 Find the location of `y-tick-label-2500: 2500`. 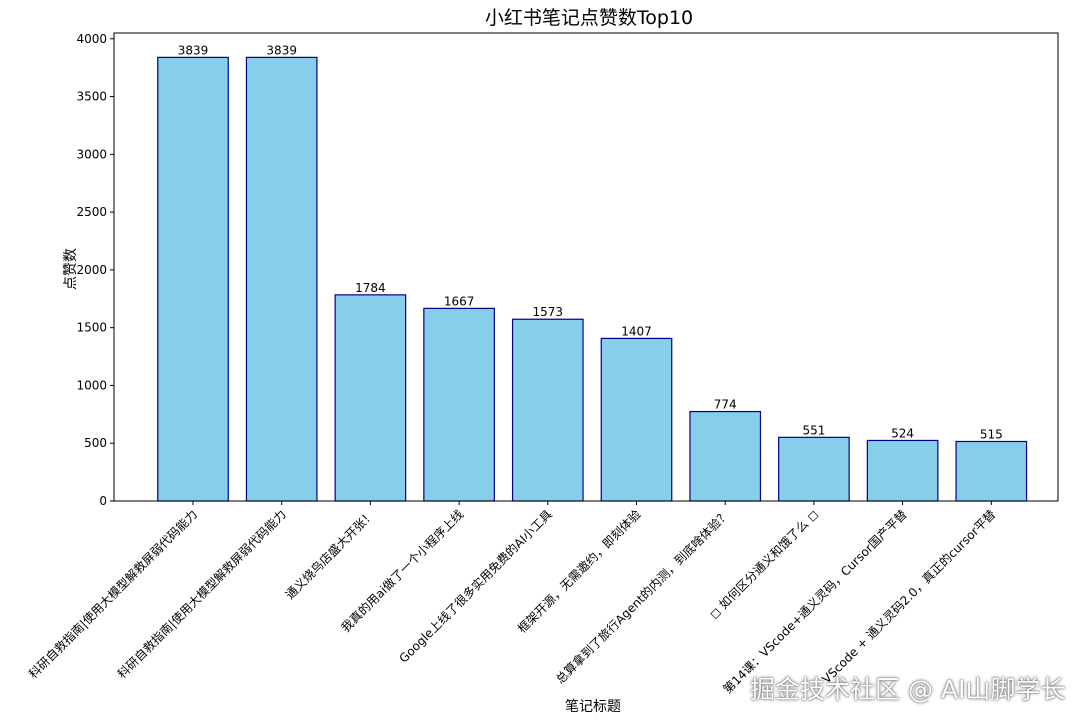

y-tick-label-2500: 2500 is located at coordinates (91, 212).